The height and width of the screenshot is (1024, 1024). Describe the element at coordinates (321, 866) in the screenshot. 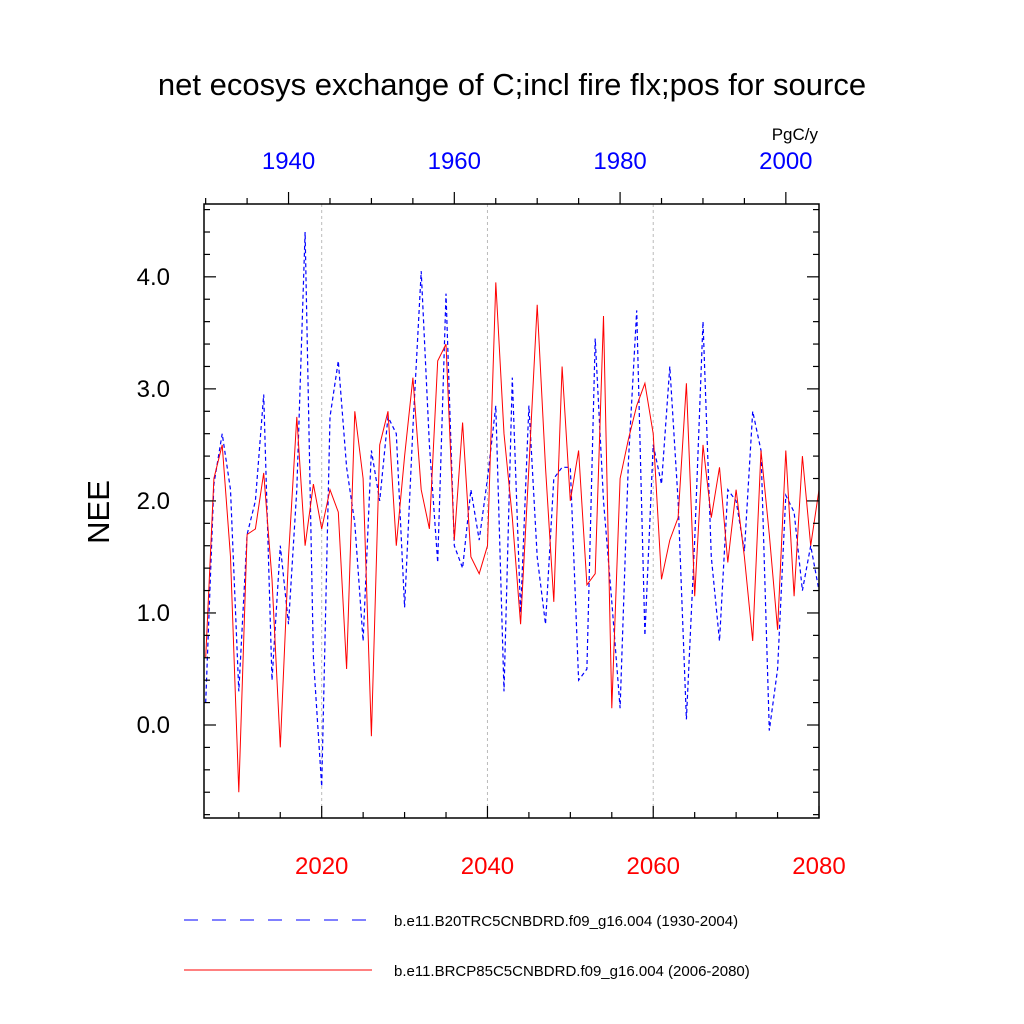

I see `bottom-axis-tick-label: 2020` at that location.